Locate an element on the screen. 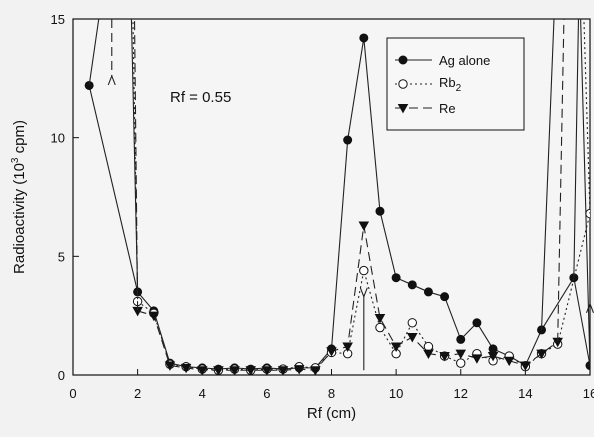 The width and height of the screenshot is (594, 437). legend-label-rb2: Rb2 is located at coordinates (450, 84).